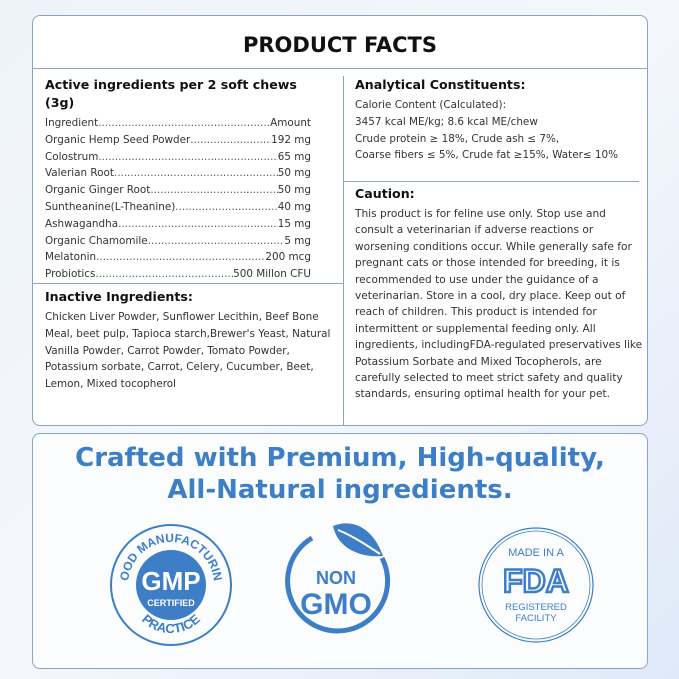 This screenshot has height=679, width=679. What do you see at coordinates (294, 156) in the screenshot?
I see `ingredient-amount: 65 mg` at bounding box center [294, 156].